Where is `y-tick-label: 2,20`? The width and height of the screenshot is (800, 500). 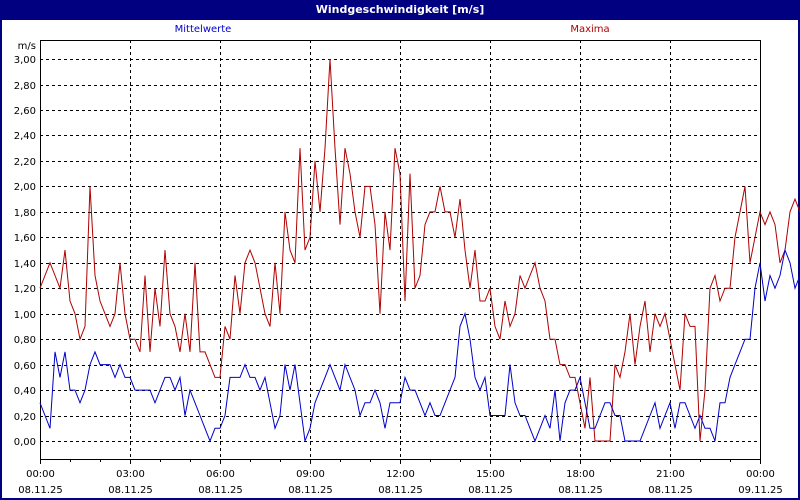 y-tick-label: 2,20 is located at coordinates (25, 162).